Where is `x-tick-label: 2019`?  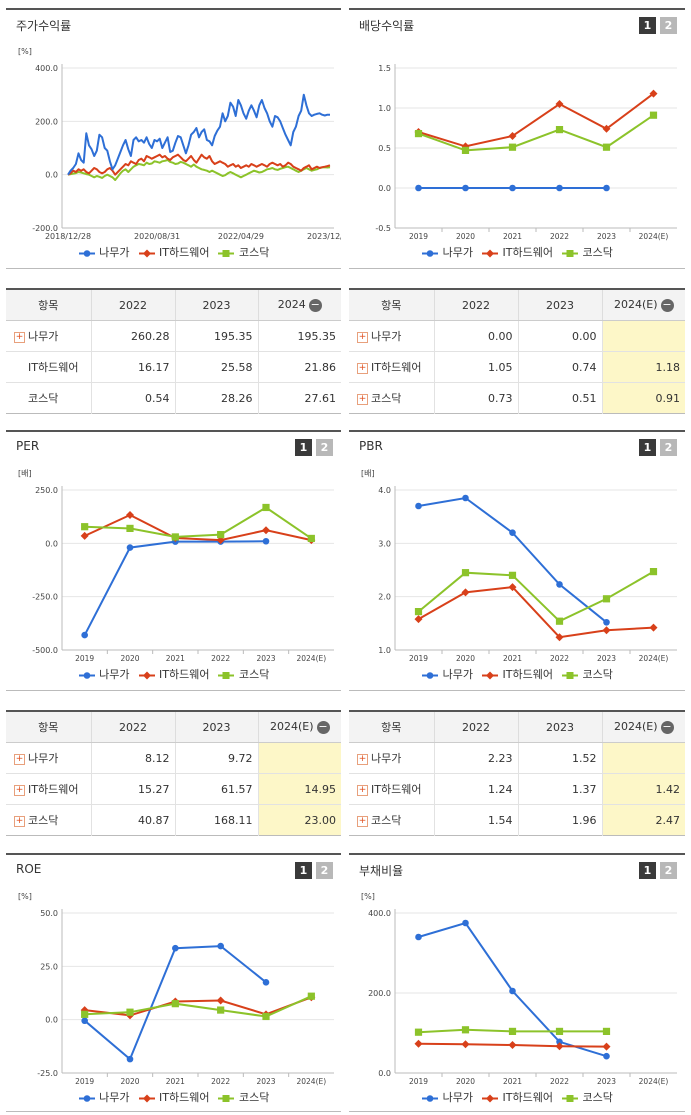
x-tick-label: 2019 is located at coordinates (84, 1081).